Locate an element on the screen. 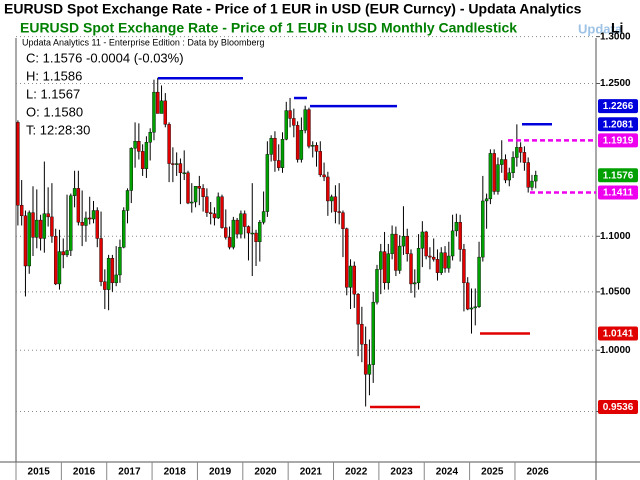 The width and height of the screenshot is (640, 480). level-tag-label: 1.1411 is located at coordinates (618, 193).